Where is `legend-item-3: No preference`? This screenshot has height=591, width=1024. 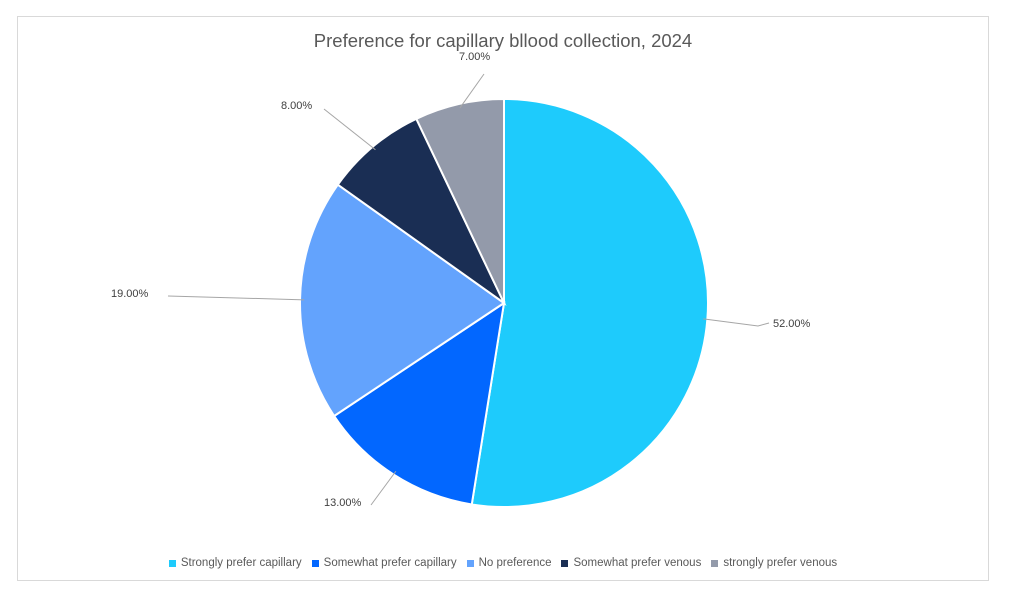
legend-item-3: No preference is located at coordinates (509, 563).